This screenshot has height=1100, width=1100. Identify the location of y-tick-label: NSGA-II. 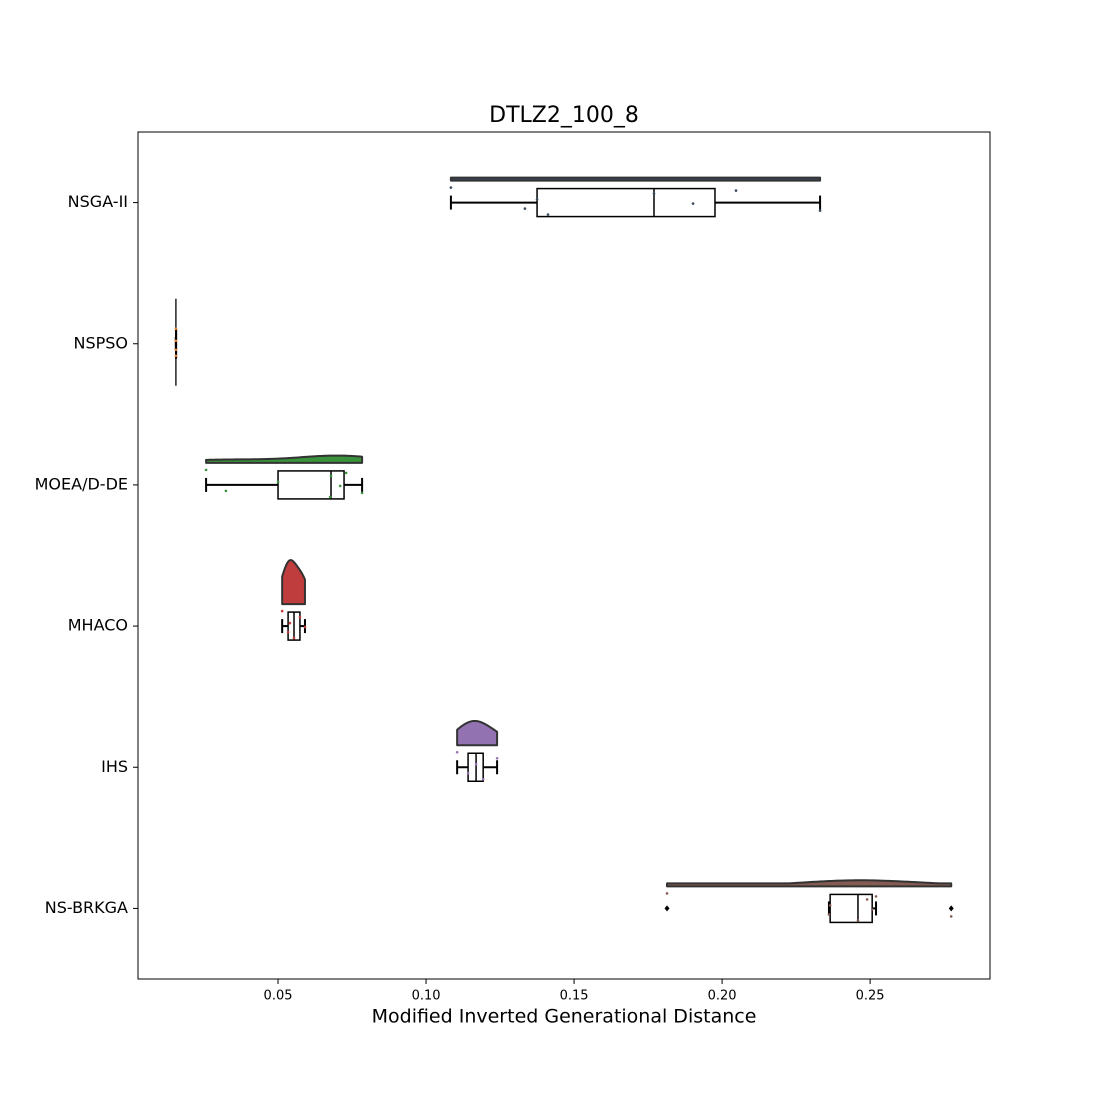
(98, 201).